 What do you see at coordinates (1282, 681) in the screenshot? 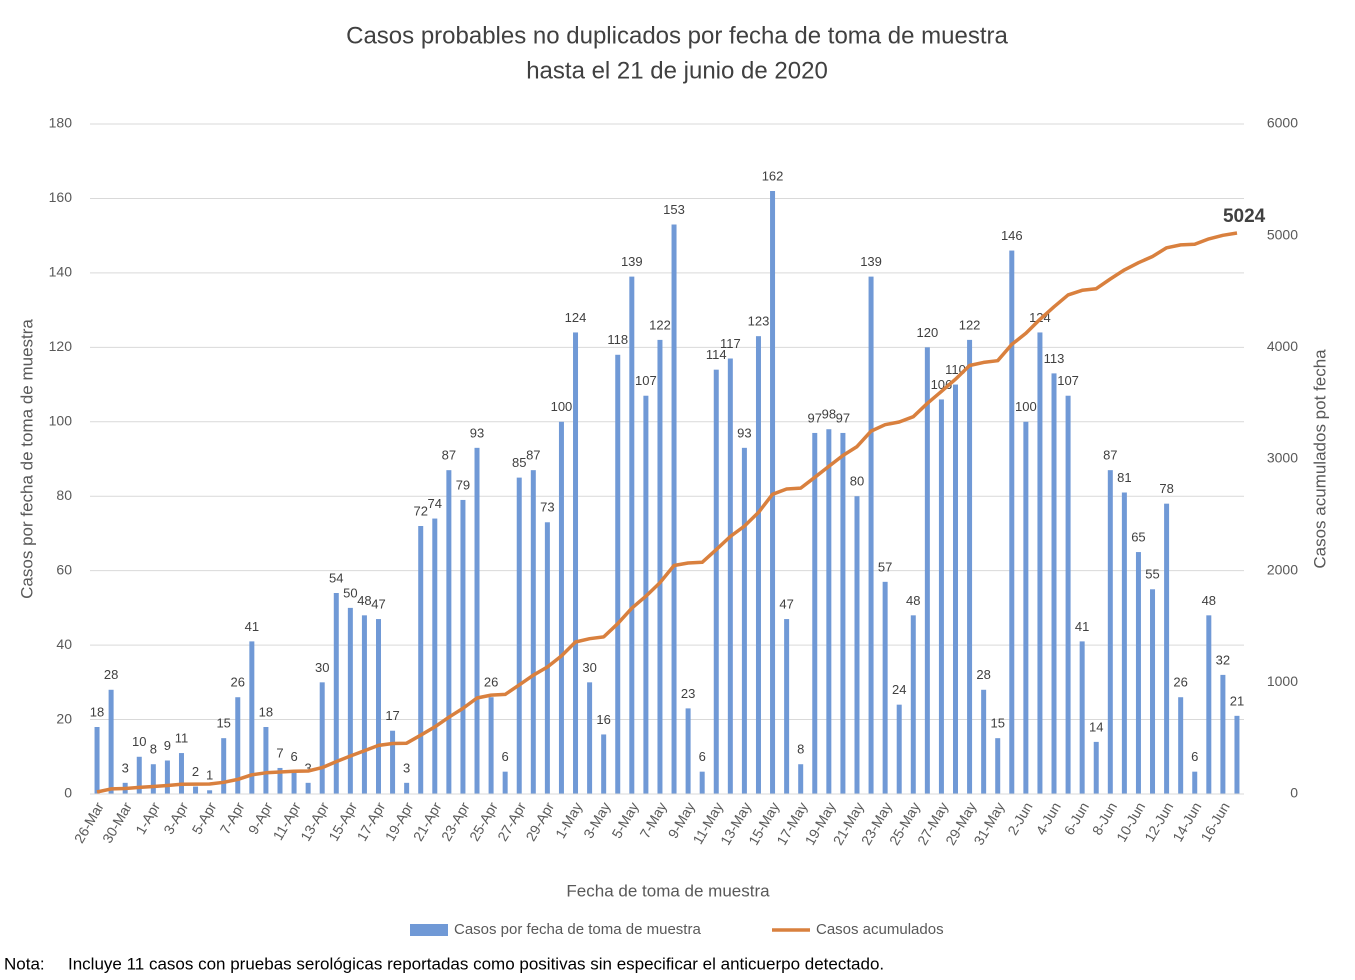
I see `y2-tick-label: 1000` at bounding box center [1282, 681].